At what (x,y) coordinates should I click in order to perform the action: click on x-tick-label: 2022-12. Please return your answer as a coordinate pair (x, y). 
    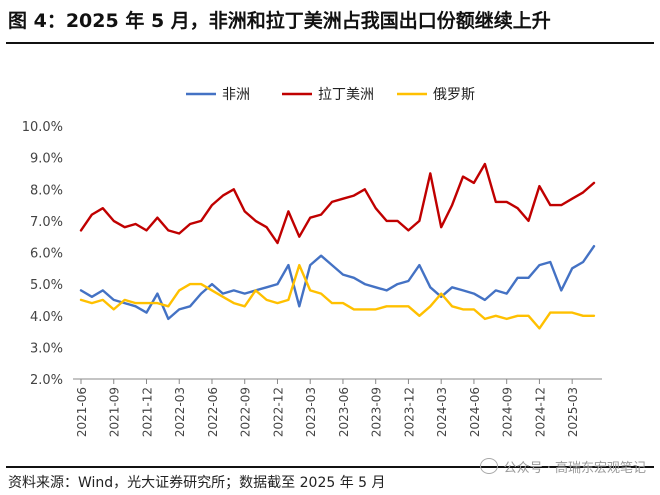
    Looking at the image, I should click on (278, 412).